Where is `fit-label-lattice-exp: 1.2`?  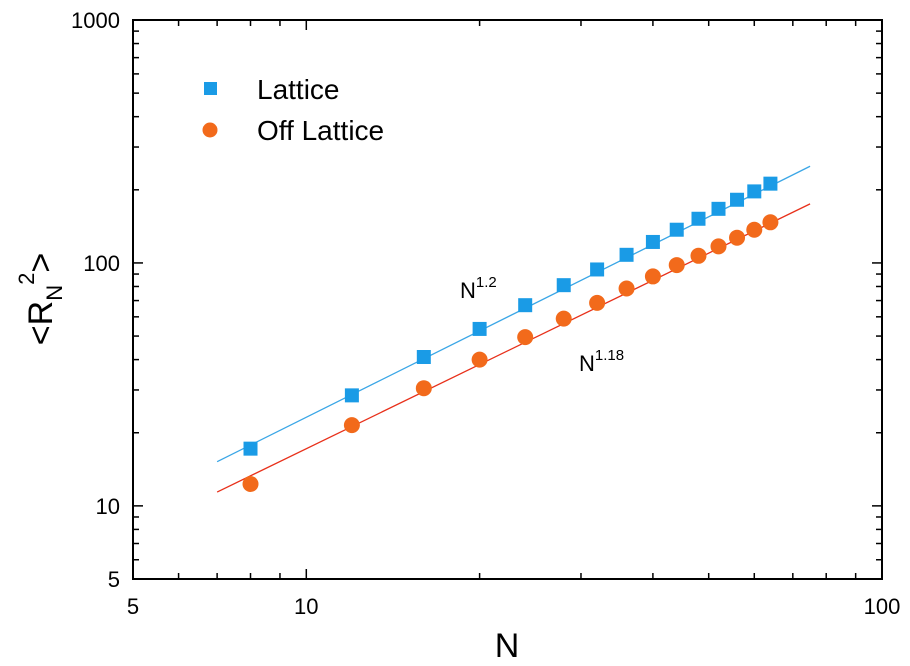
fit-label-lattice-exp: 1.2 is located at coordinates (486, 282).